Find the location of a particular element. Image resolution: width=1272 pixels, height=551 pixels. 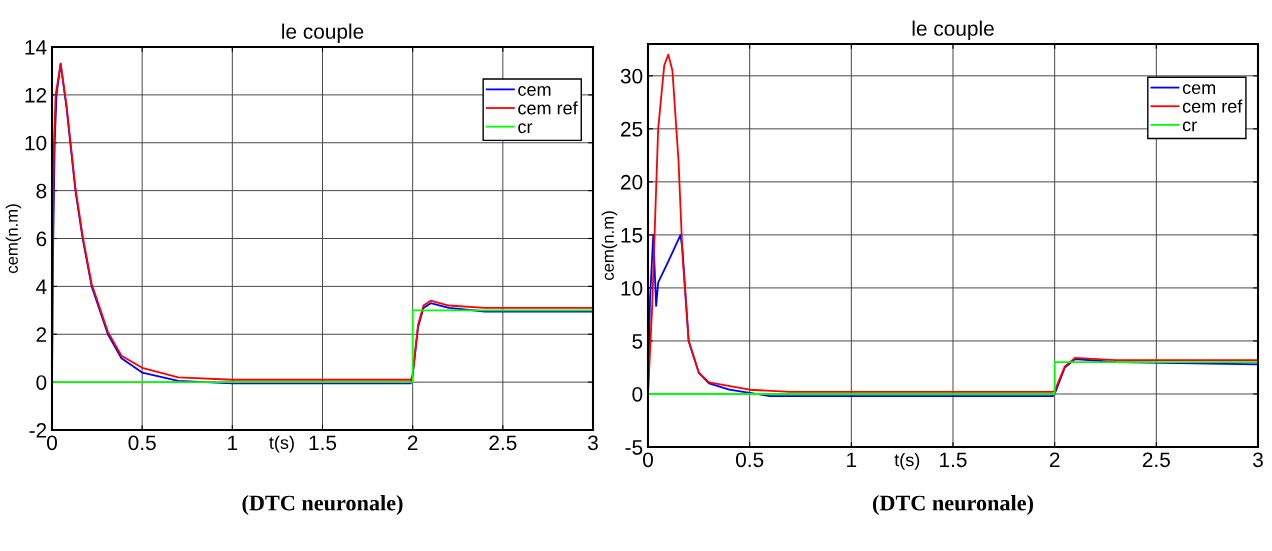

y-tick-label: 30 is located at coordinates (631, 76).